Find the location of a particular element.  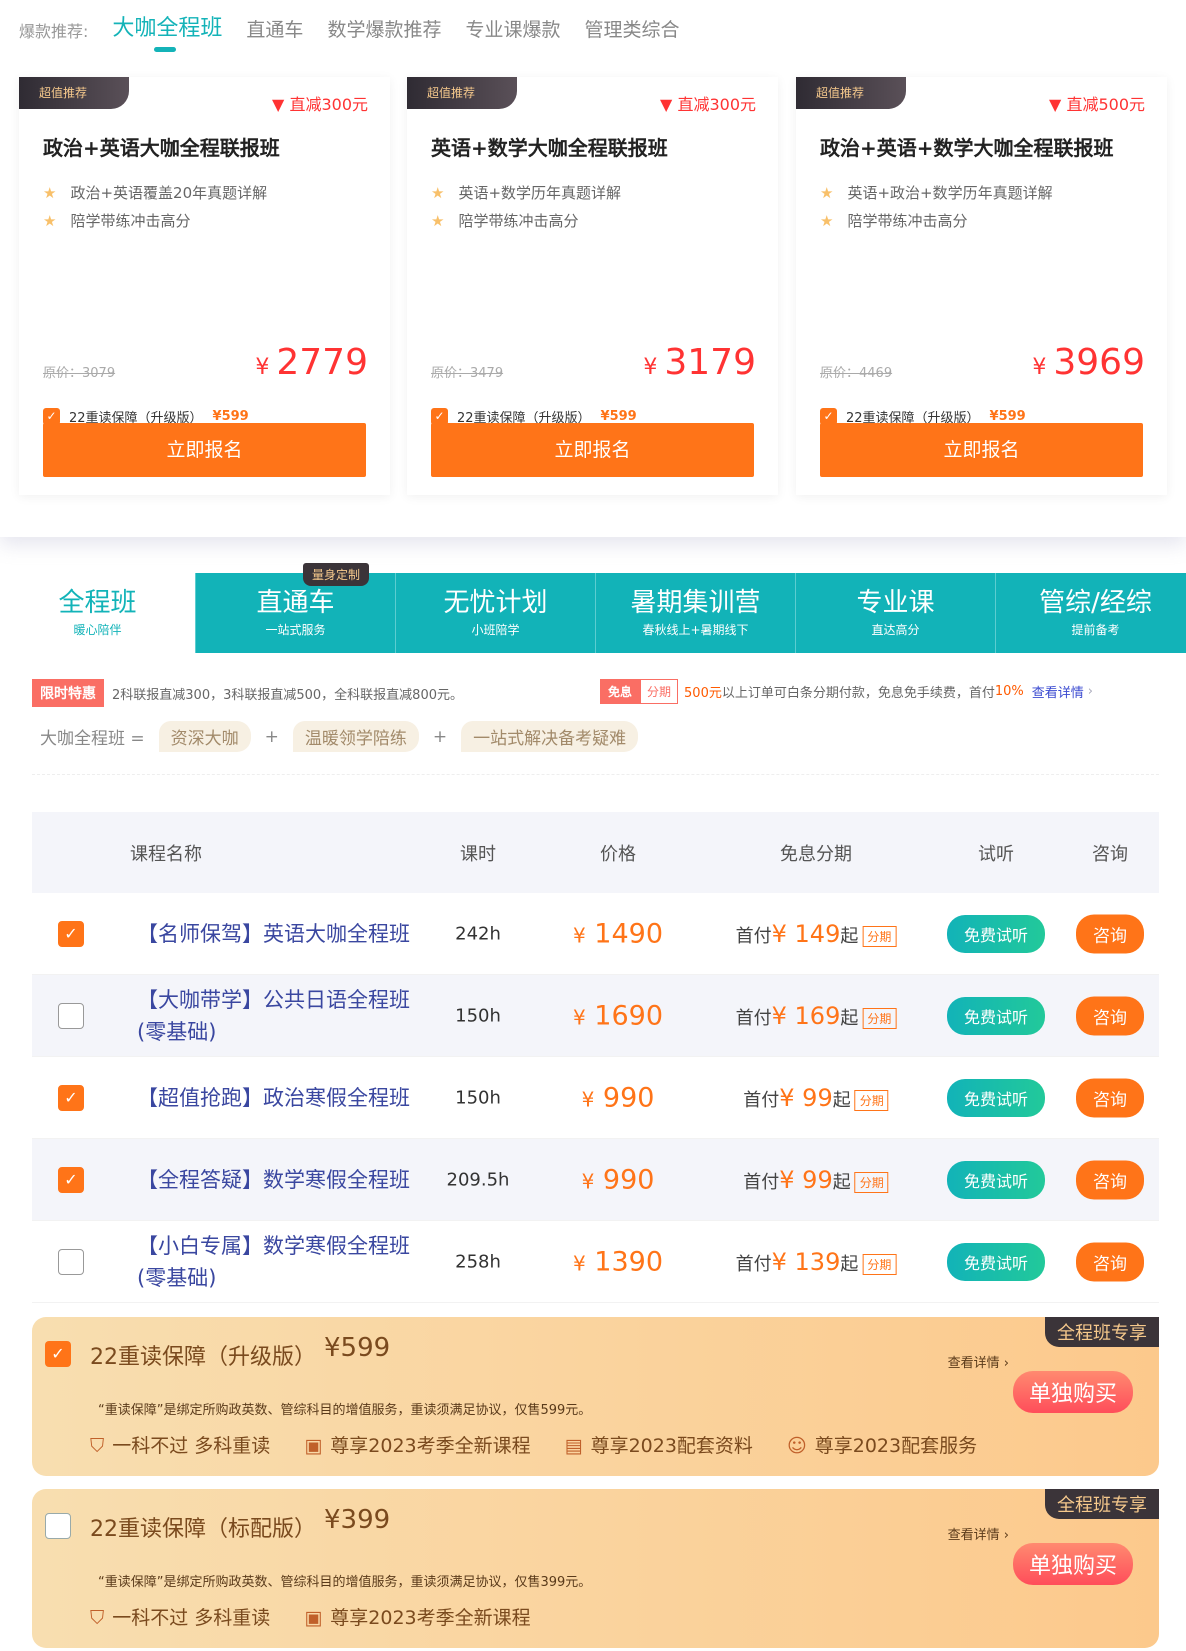

col-installment: 免息分期 is located at coordinates (816, 854).